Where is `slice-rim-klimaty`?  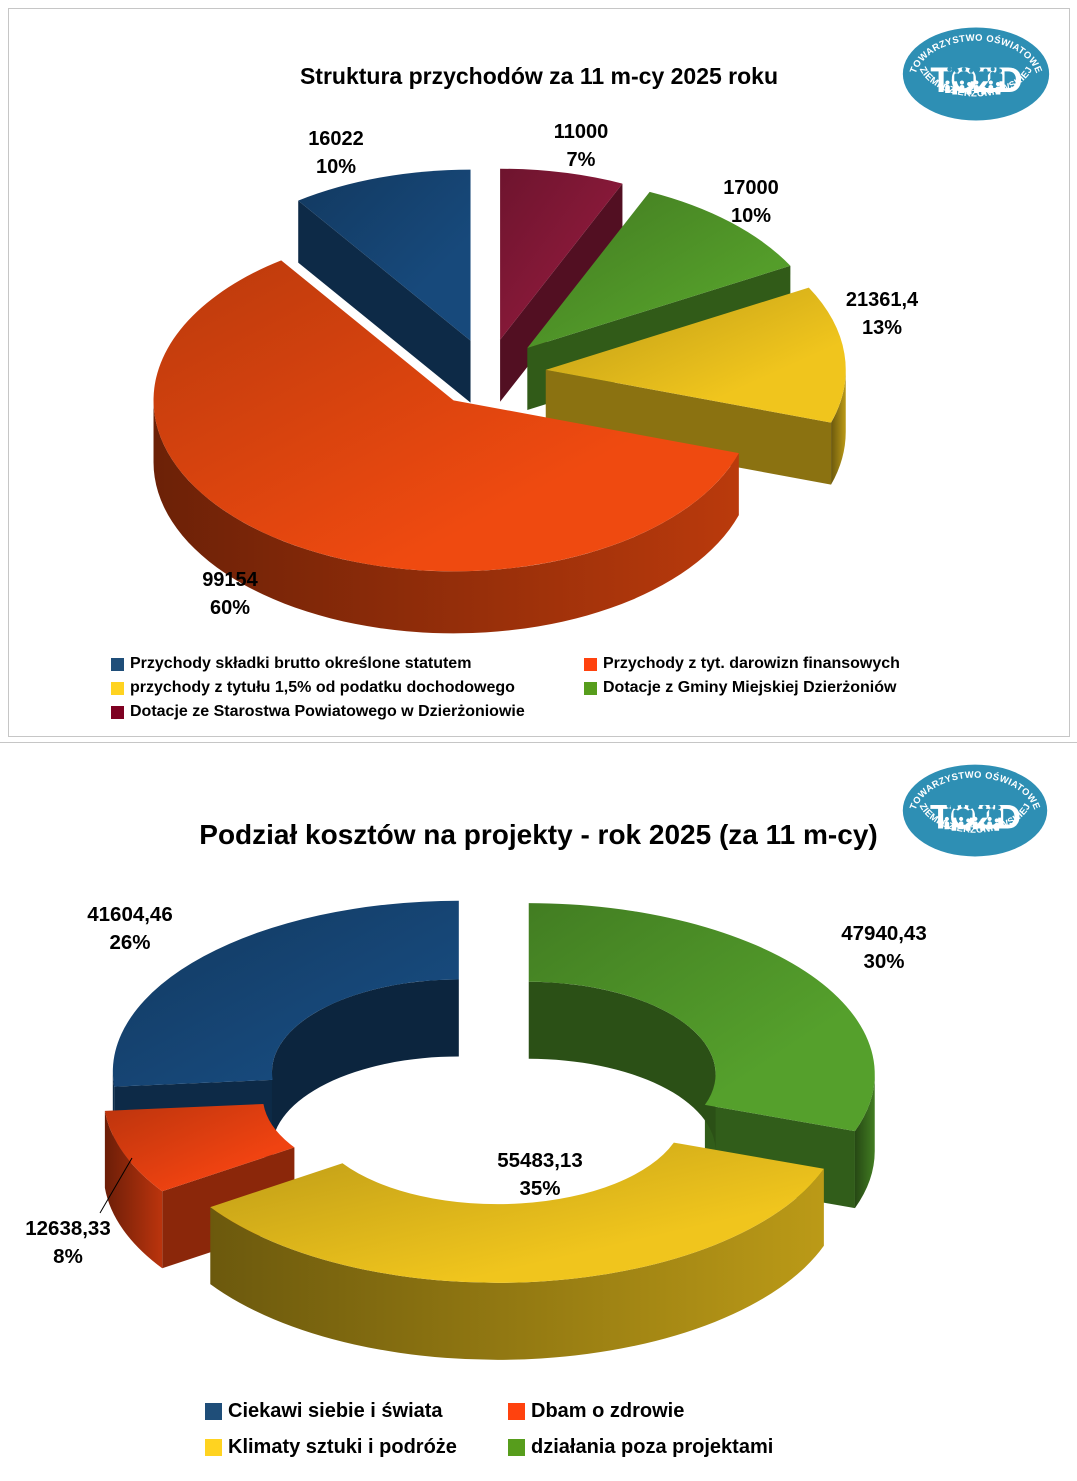
slice-rim-klimaty is located at coordinates (517, 1264).